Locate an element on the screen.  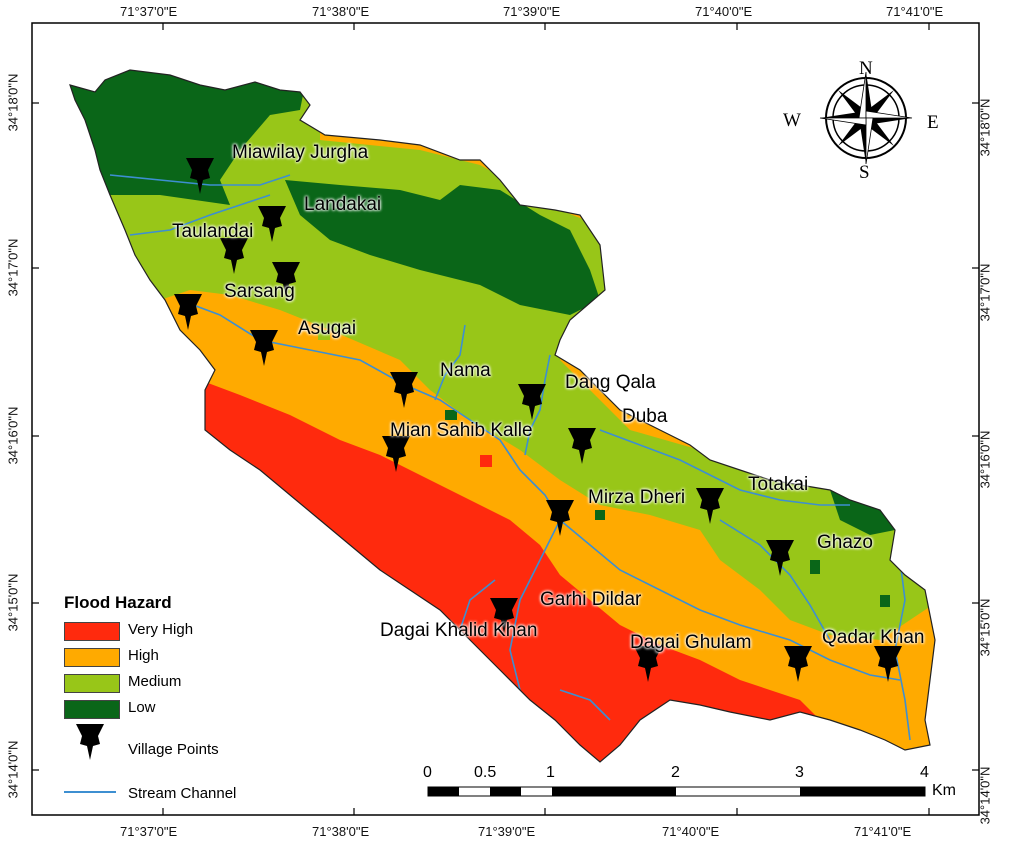
village-label: Mirza Dheri is located at coordinates (637, 497).